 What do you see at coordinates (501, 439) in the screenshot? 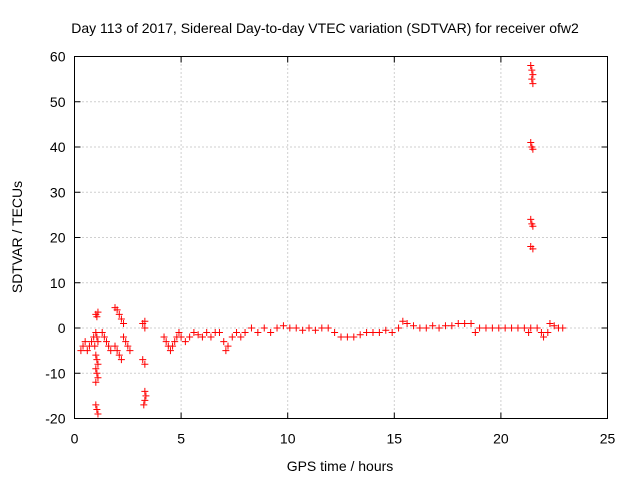
I see `x-tick-label: 20` at bounding box center [501, 439].